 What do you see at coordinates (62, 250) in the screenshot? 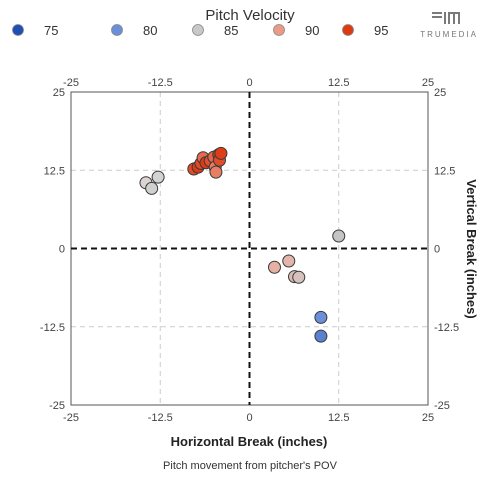
I see `y-tick-label-left: 0` at bounding box center [62, 250].